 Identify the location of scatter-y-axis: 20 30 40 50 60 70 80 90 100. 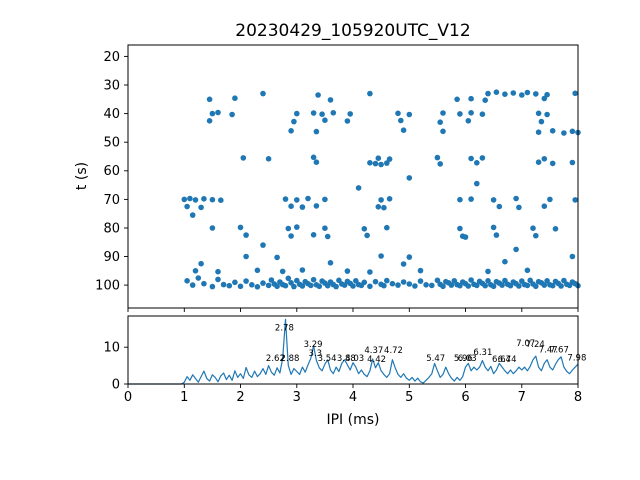
(111, 172).